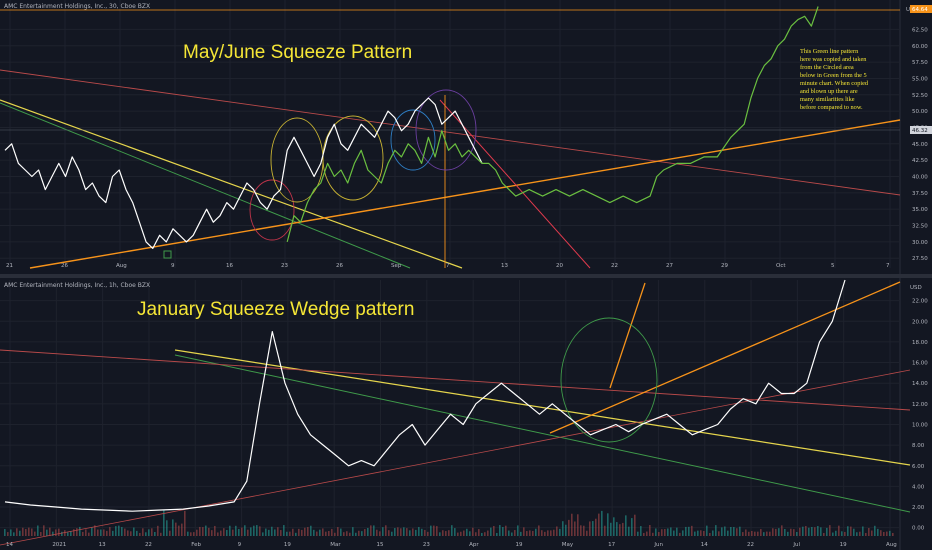 The height and width of the screenshot is (550, 932). Describe the element at coordinates (167, 254) in the screenshot. I see `marker-box` at that location.